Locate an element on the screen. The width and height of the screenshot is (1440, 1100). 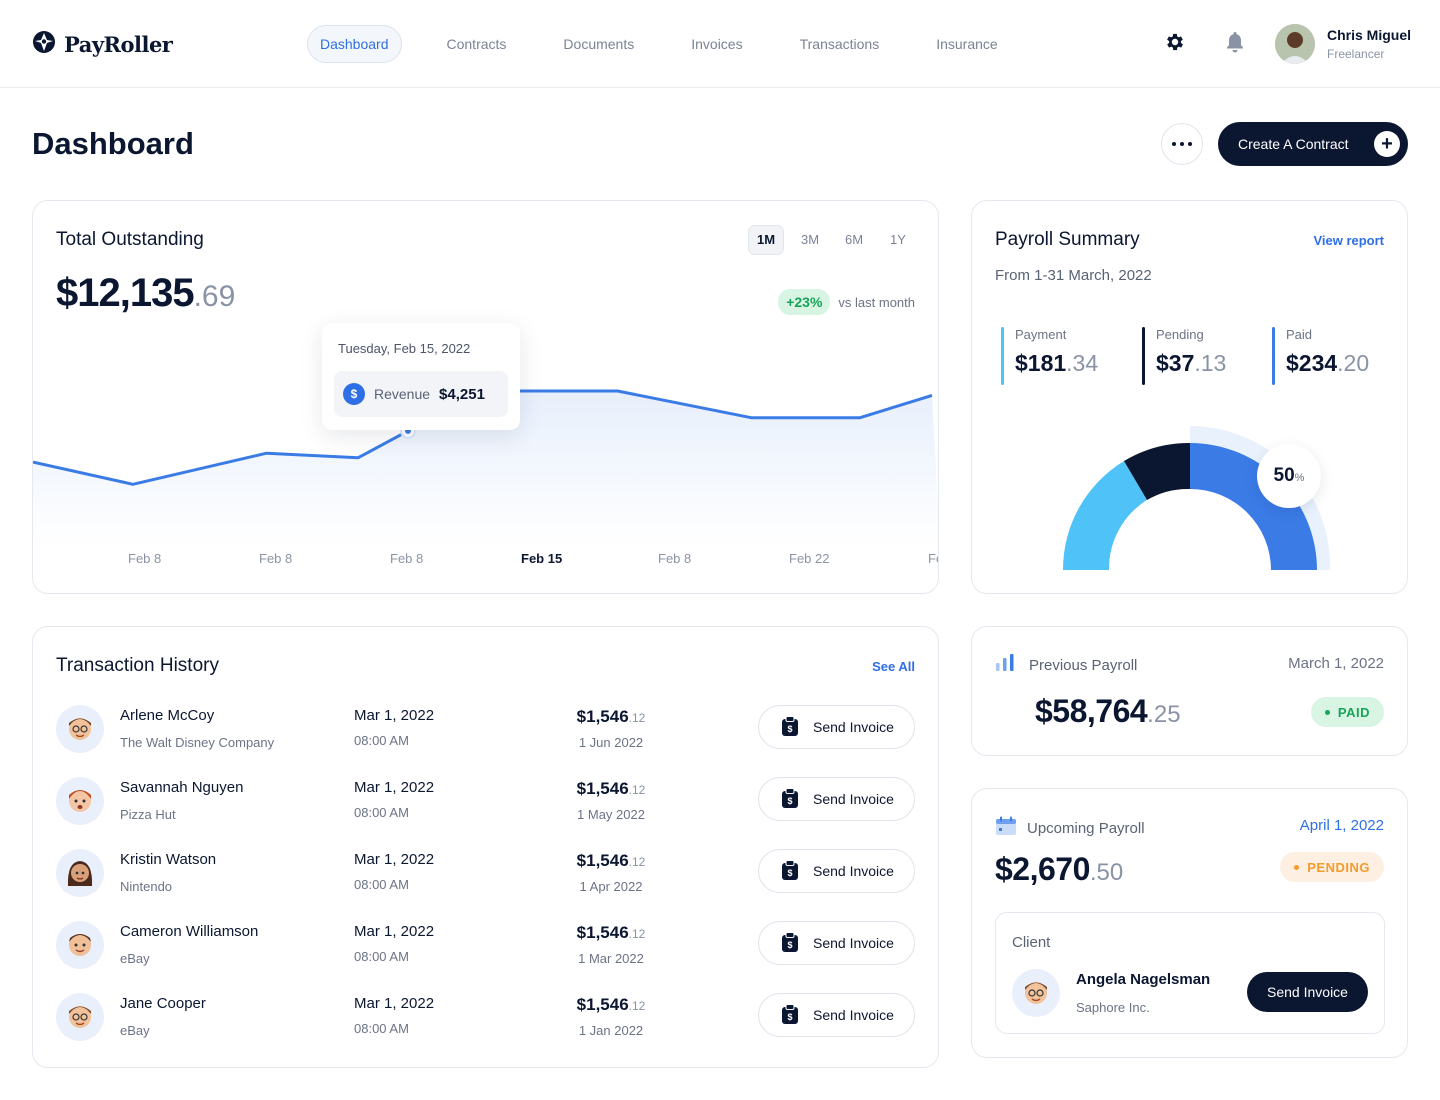
growth-badge: +23% is located at coordinates (804, 302).